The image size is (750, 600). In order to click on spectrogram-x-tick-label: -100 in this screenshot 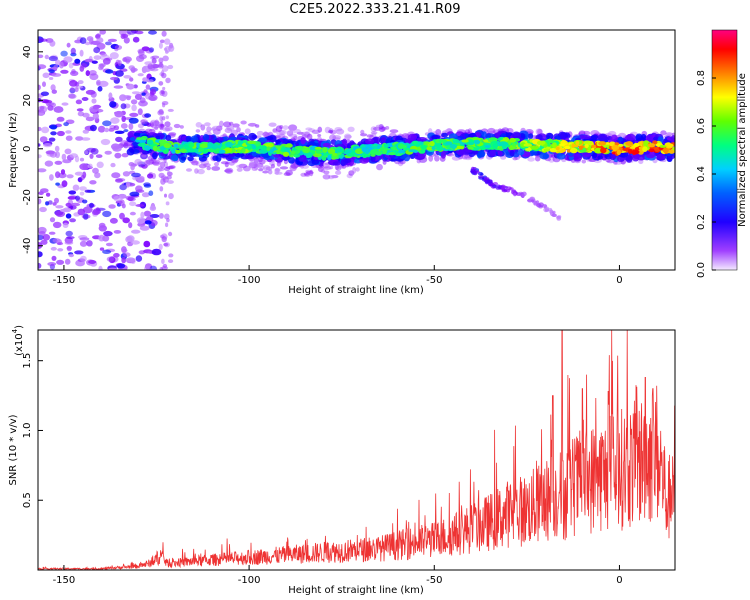, I will do `click(249, 280)`.